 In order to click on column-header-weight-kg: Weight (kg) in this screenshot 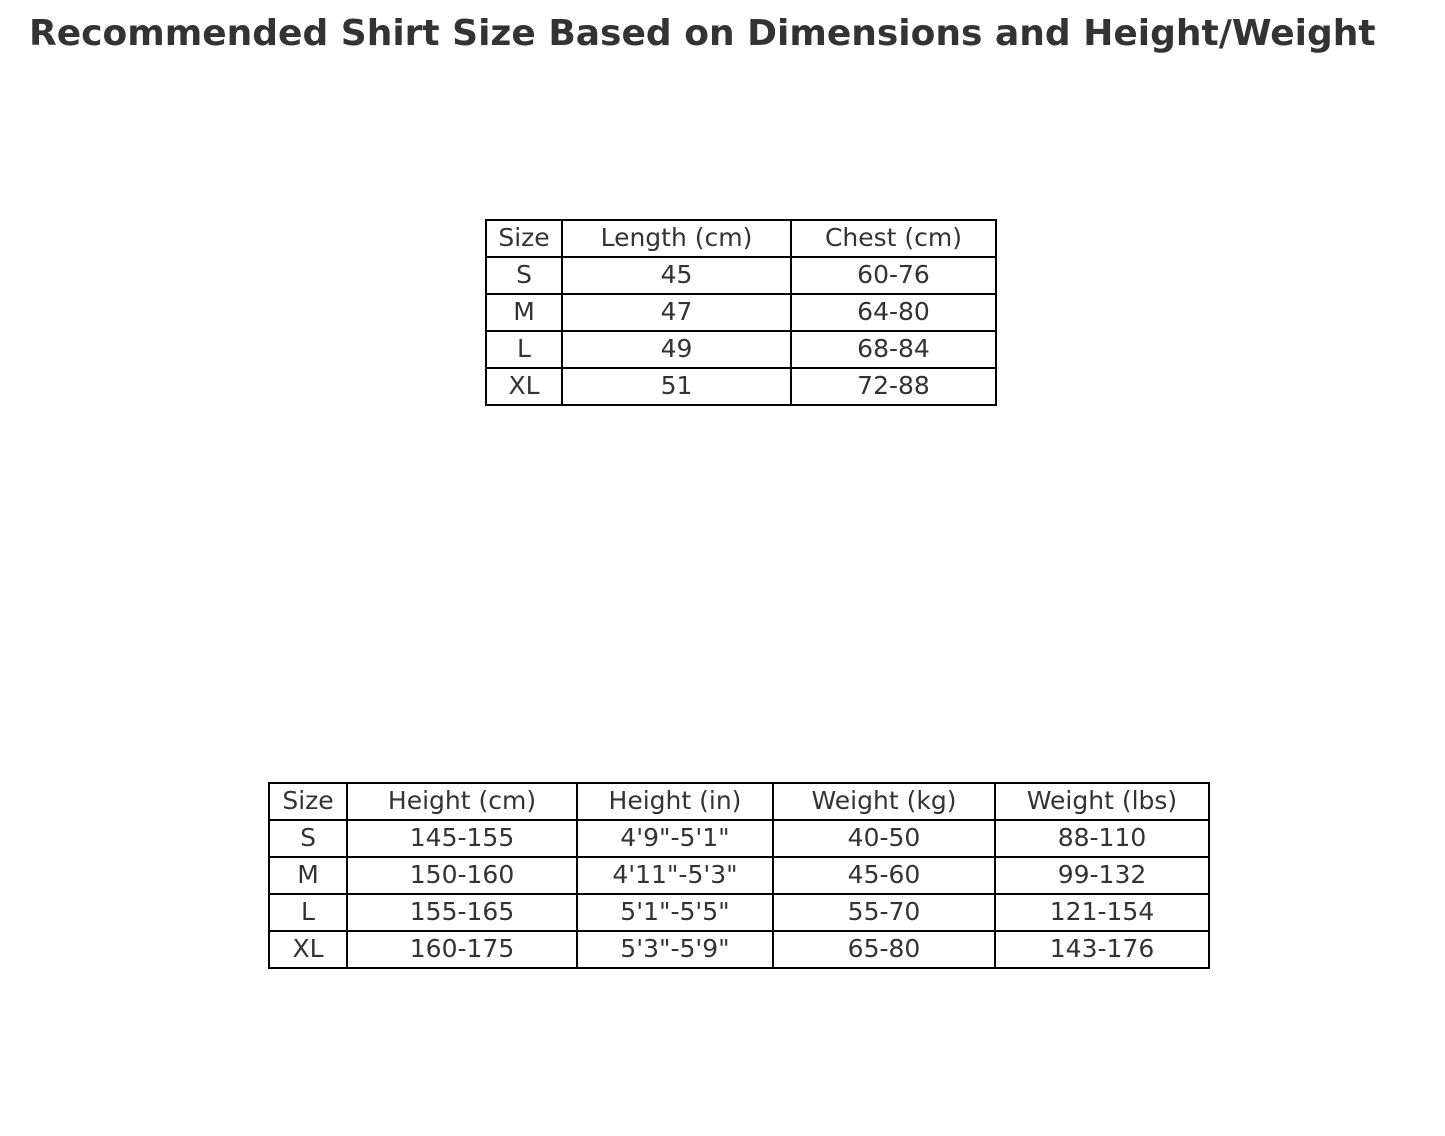, I will do `click(884, 801)`.